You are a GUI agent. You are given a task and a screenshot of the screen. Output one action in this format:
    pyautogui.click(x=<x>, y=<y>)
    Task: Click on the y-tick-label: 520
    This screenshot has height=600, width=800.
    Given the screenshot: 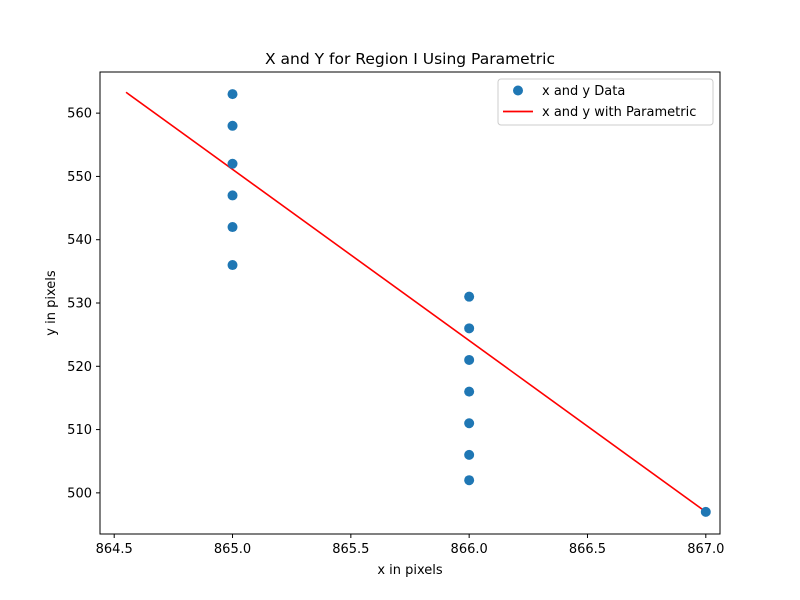 What is the action you would take?
    pyautogui.click(x=79, y=367)
    